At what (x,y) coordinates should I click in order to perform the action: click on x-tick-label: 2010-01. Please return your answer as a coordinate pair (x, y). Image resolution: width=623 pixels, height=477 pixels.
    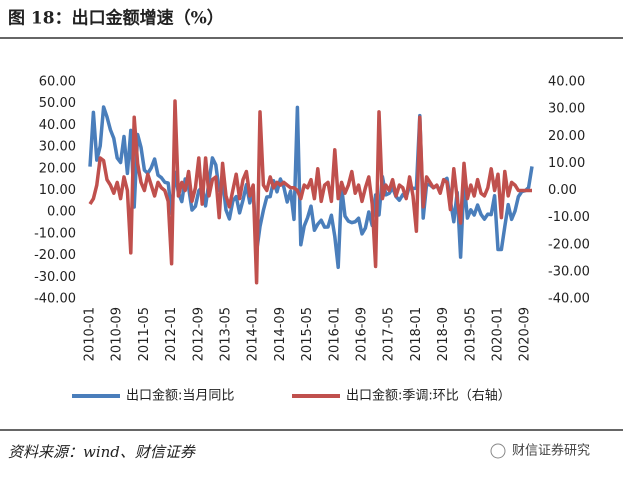
    Looking at the image, I should click on (90, 334).